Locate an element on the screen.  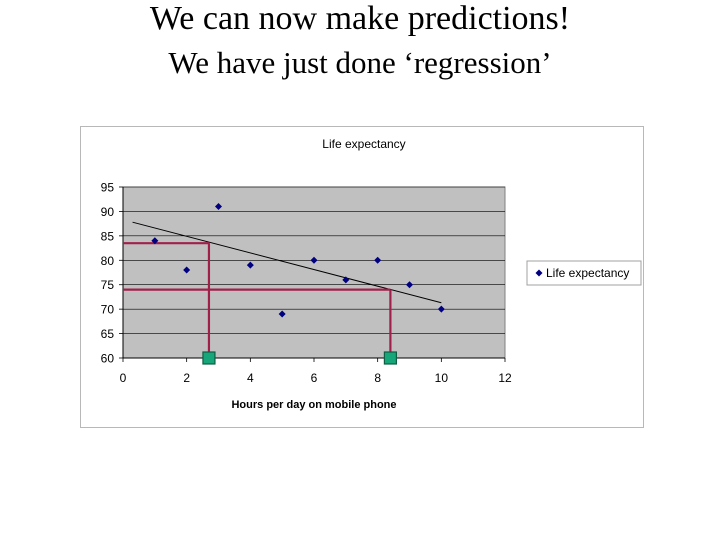
slide-title: We can now make predictions! is located at coordinates (360, 18).